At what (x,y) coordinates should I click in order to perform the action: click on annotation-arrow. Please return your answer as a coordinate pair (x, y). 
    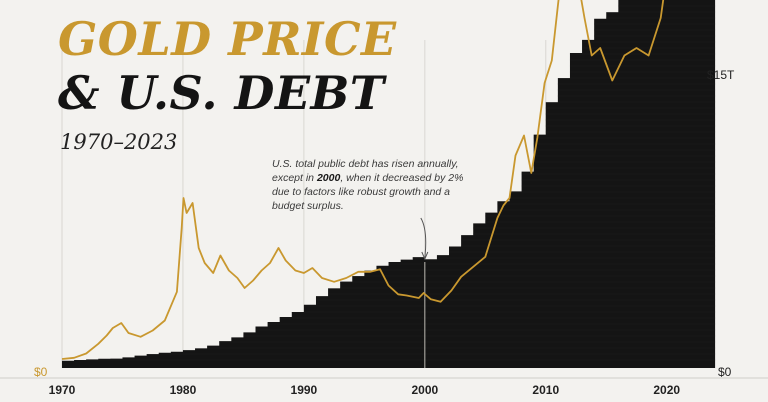
    Looking at the image, I should click on (423, 238).